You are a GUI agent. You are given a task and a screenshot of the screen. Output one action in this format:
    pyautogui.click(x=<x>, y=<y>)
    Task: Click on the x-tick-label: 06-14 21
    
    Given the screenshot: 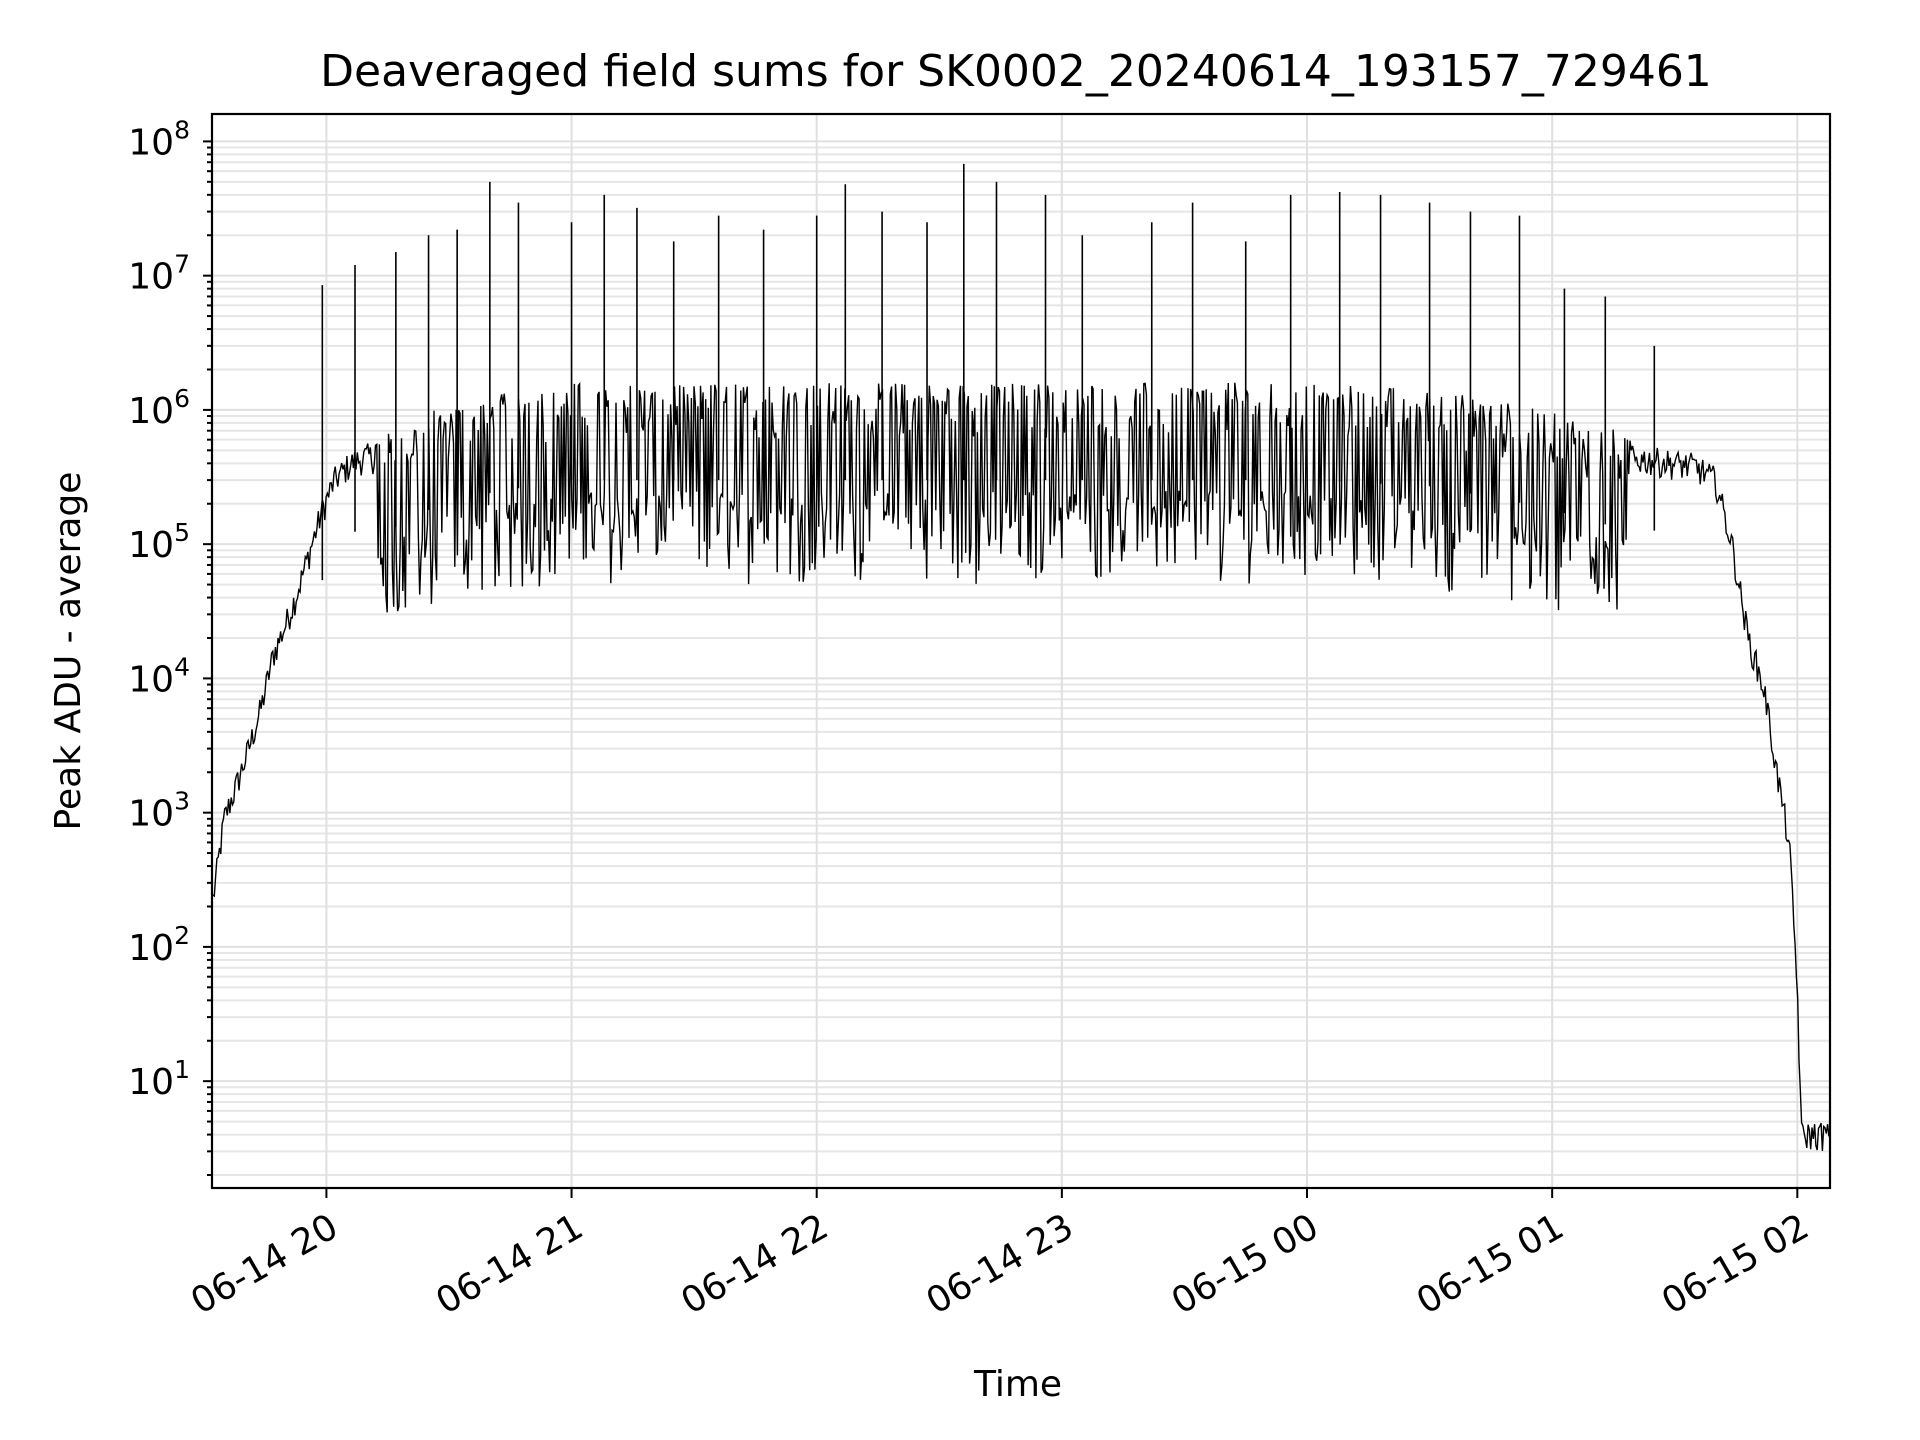 What is the action you would take?
    pyautogui.click(x=509, y=1264)
    